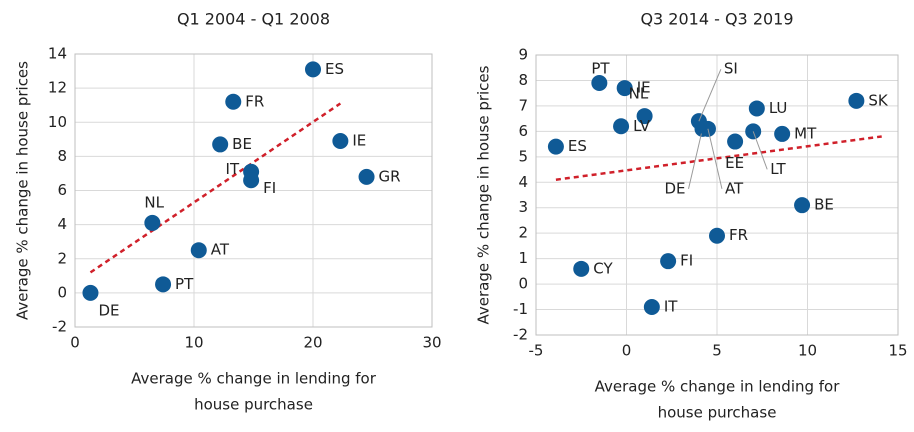 Image resolution: width=914 pixels, height=432 pixels. Describe the element at coordinates (523, 55) in the screenshot. I see `y-tick-label: 9` at that location.